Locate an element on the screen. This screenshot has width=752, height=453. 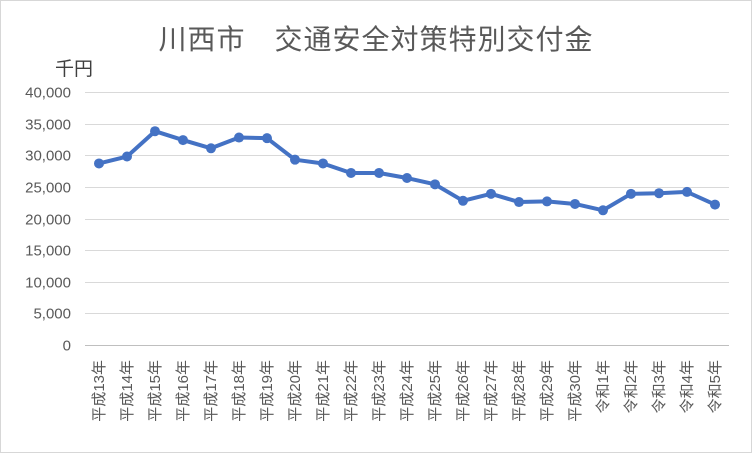
x-category-label: 平成15年 is located at coordinates (155, 391).